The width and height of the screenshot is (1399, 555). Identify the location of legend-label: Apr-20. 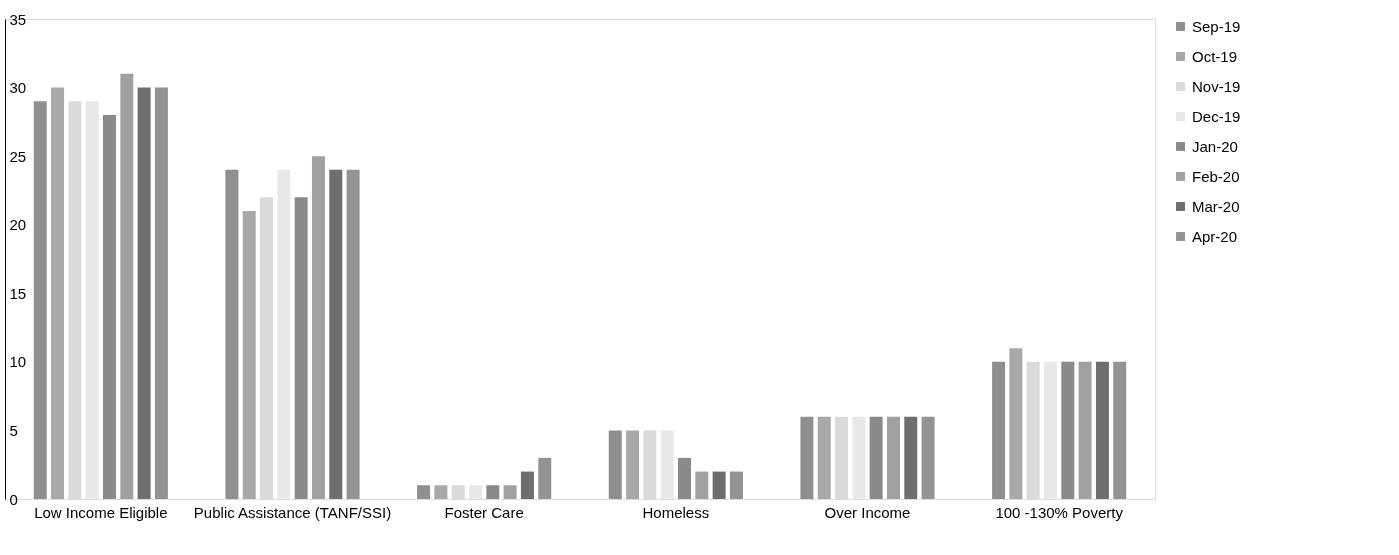
(1215, 236).